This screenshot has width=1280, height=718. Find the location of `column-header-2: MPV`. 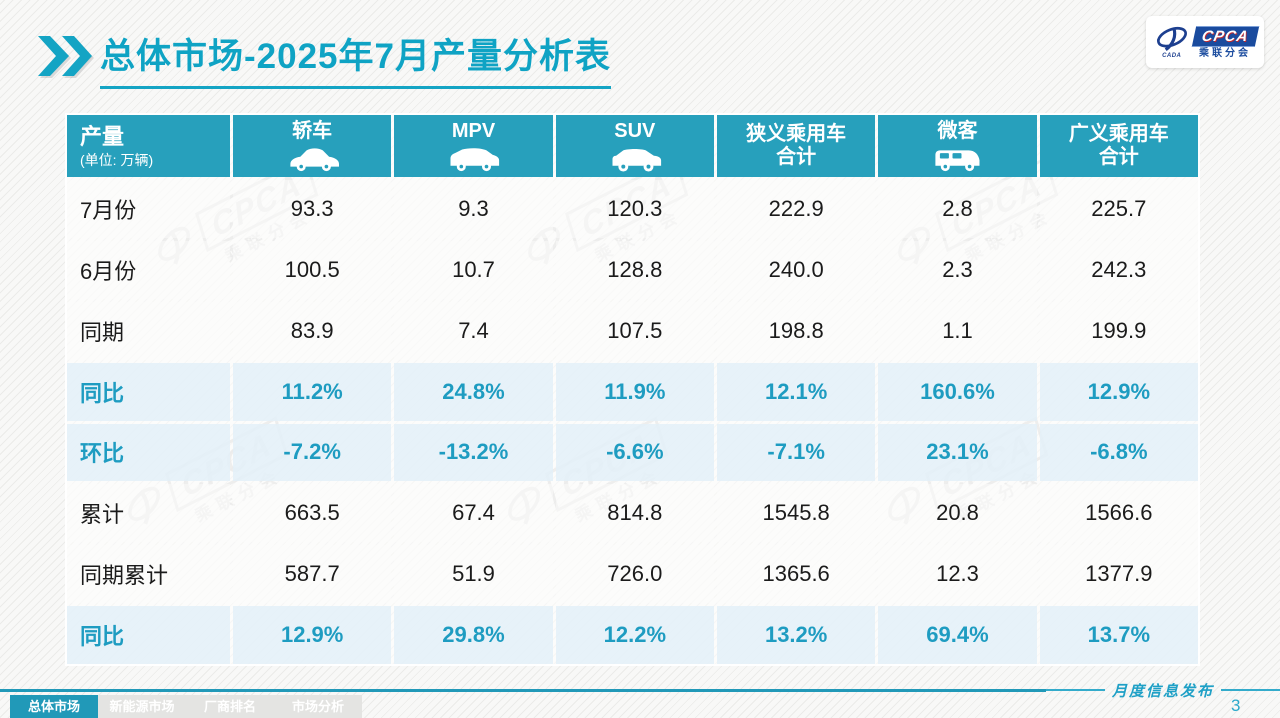

column-header-2: MPV is located at coordinates (473, 146).